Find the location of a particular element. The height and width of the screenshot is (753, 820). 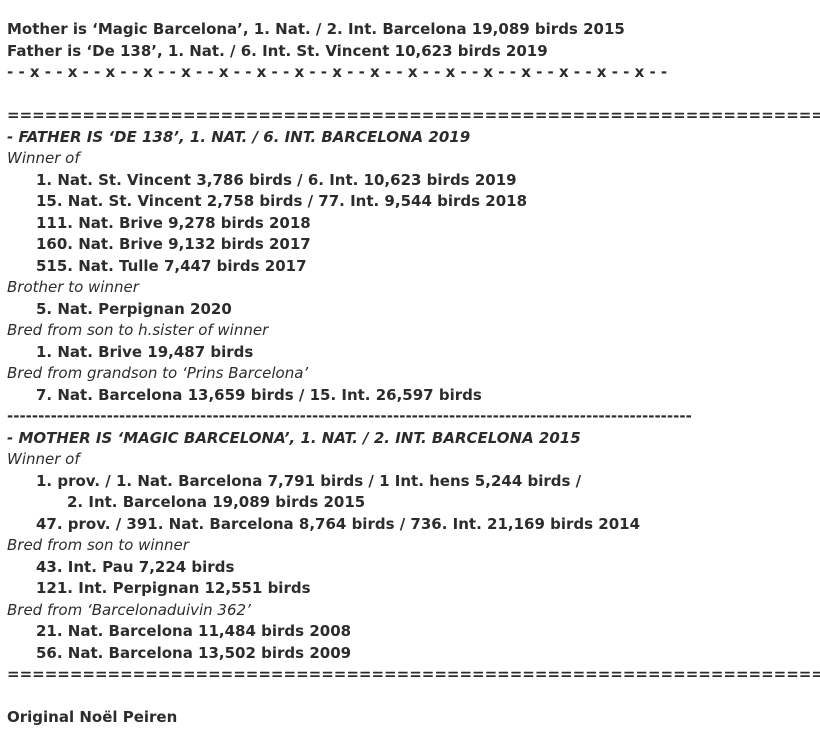

result-line: 56. Nat. Barcelona 13,502 birds 2009 is located at coordinates (194, 652).